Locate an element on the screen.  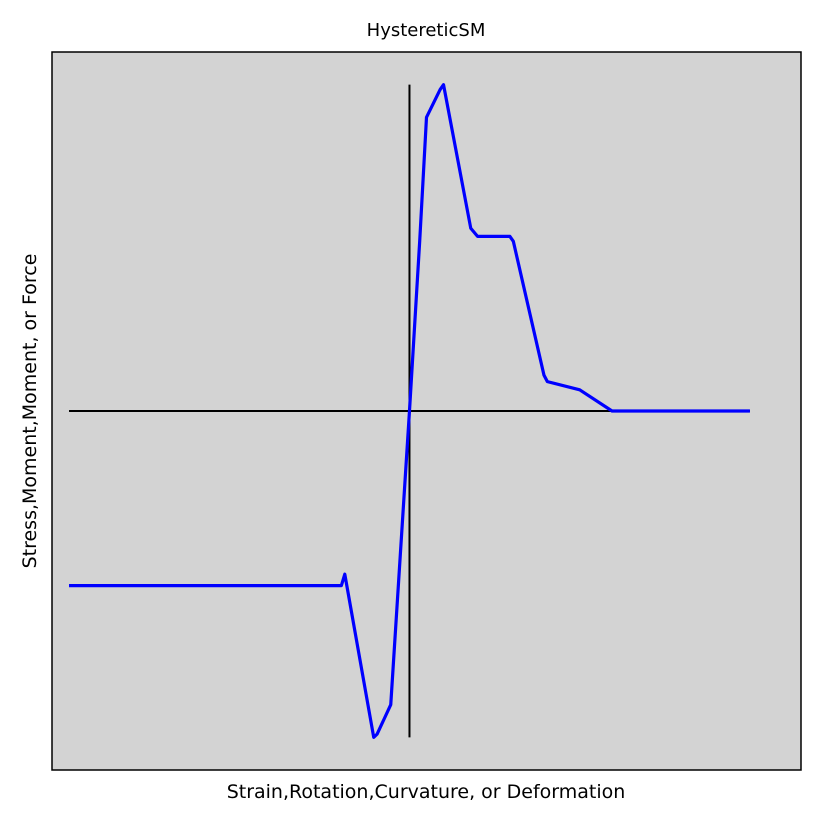
y-axis-label: Stress,Moment,Moment, or Force is located at coordinates (30, 411).